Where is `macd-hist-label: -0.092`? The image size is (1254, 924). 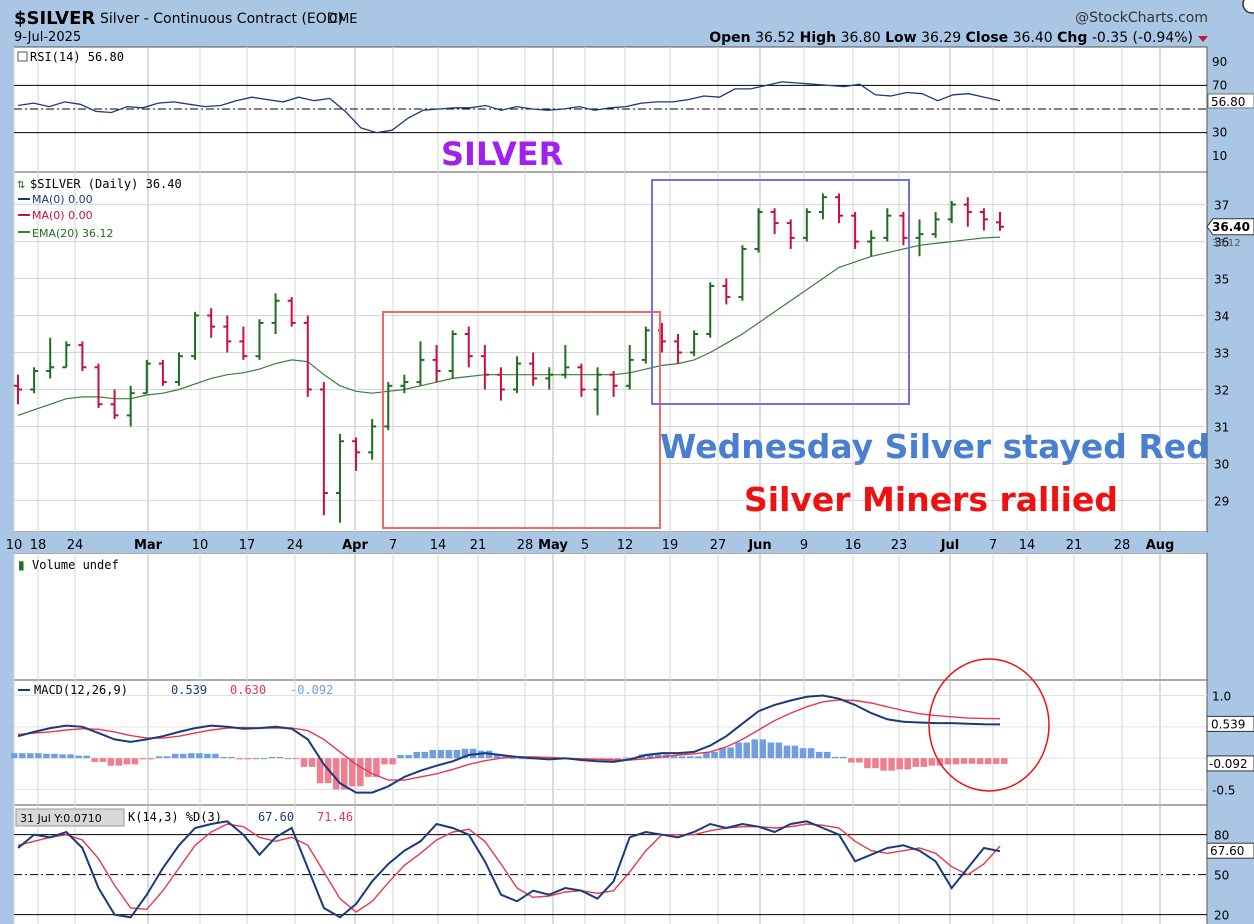
macd-hist-label: -0.092 is located at coordinates (1228, 764).